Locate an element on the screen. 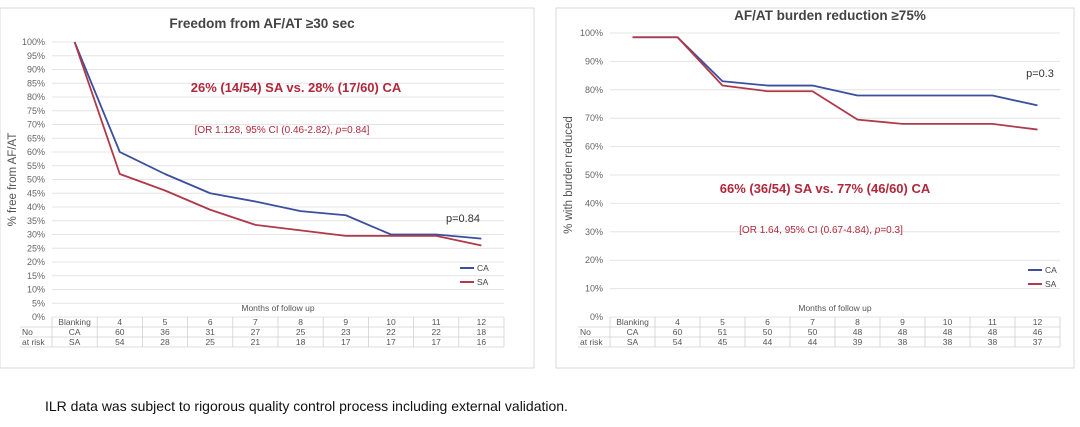 The image size is (1080, 427). y-tick-label: 75% is located at coordinates (36, 111).